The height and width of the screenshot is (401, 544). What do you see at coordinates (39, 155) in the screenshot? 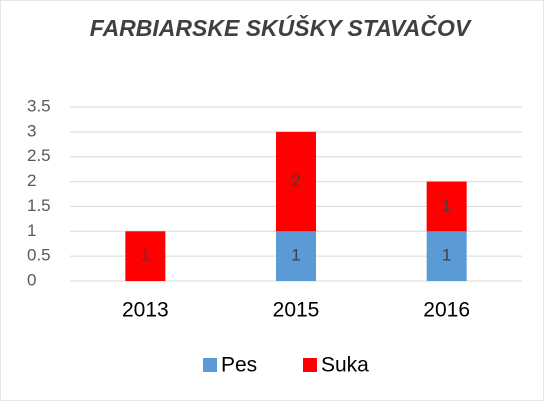
I see `y-tick-label: 2.5` at bounding box center [39, 155].